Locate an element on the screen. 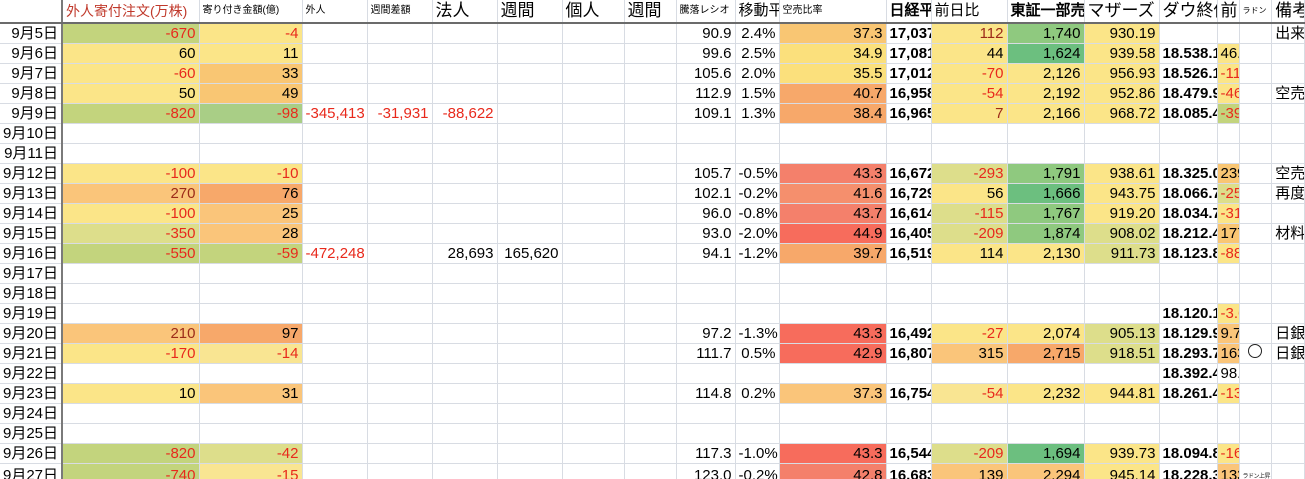 The image size is (1305, 479). row-date-cell: 9月19日 is located at coordinates (31, 313).